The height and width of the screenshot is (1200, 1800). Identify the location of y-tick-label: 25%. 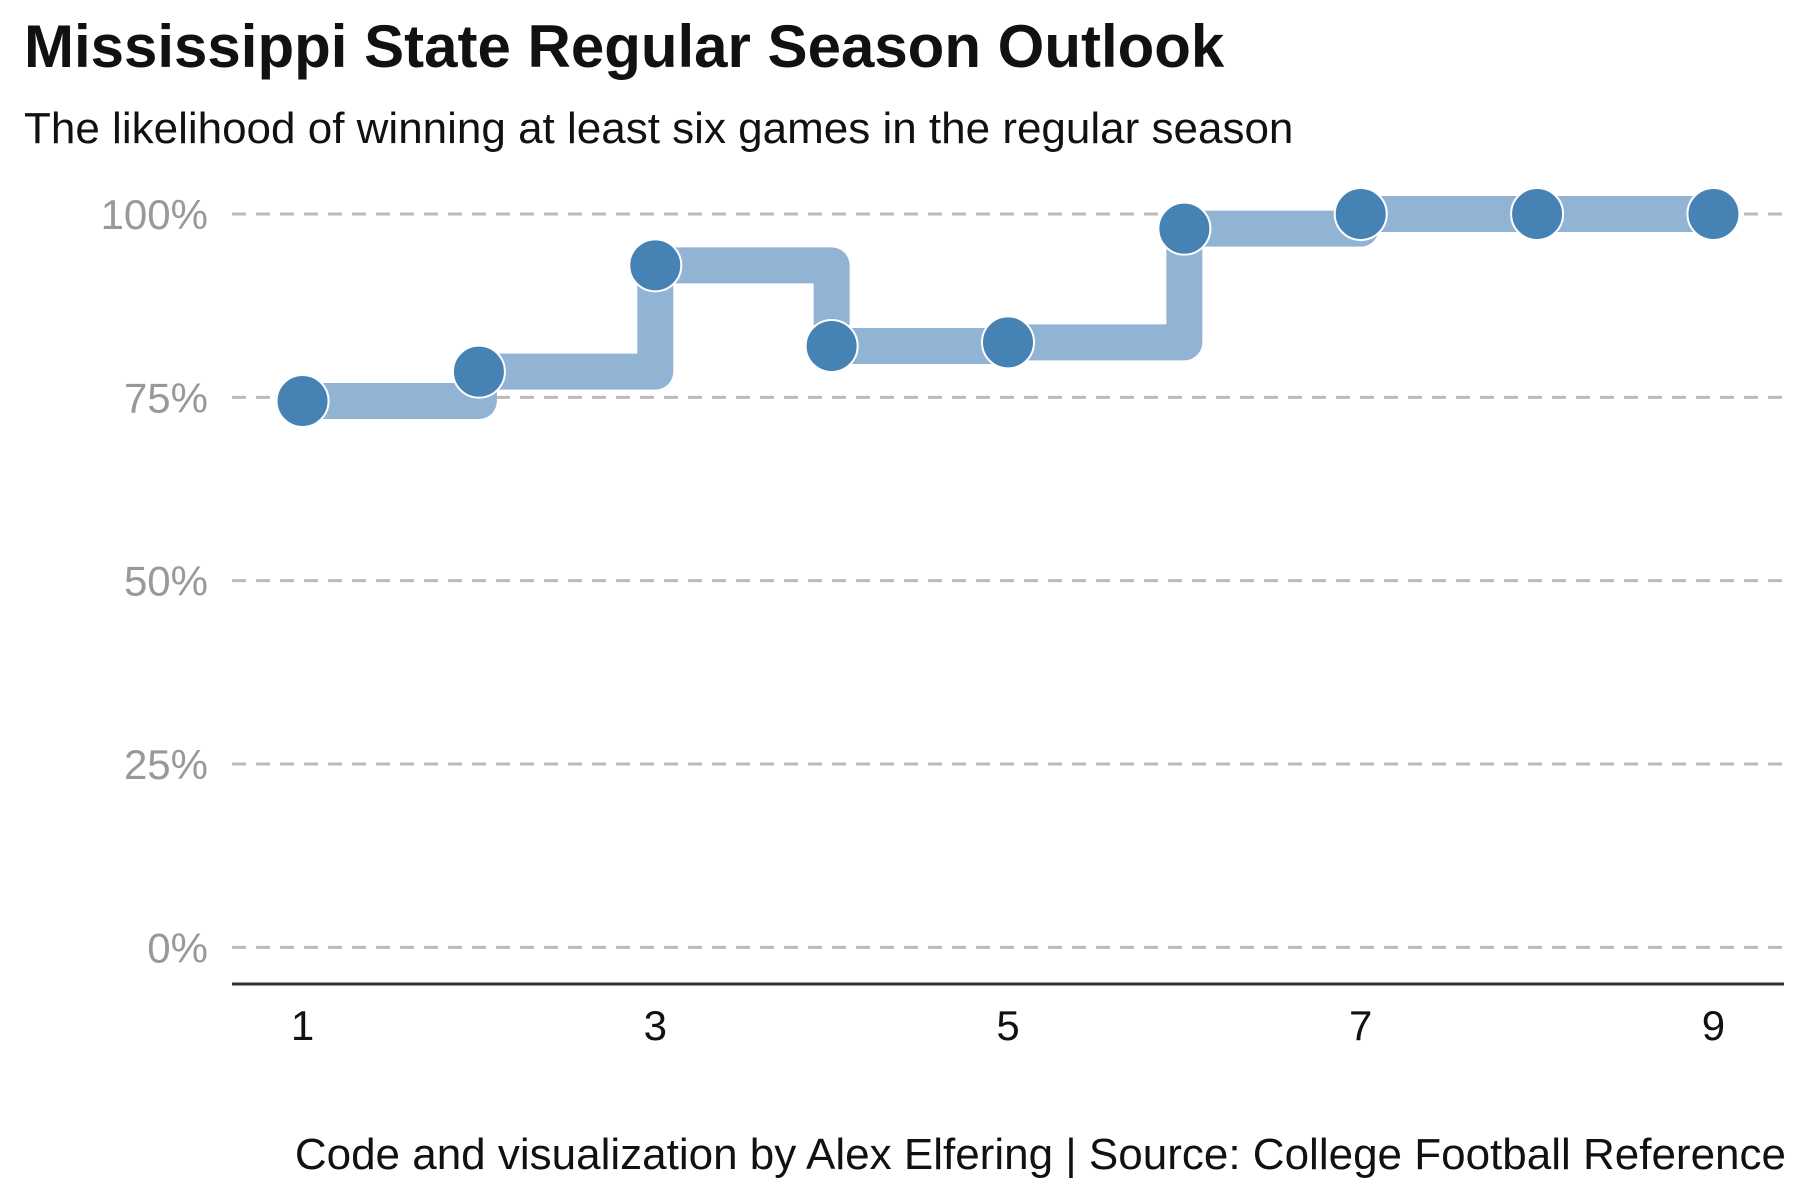
(166, 764).